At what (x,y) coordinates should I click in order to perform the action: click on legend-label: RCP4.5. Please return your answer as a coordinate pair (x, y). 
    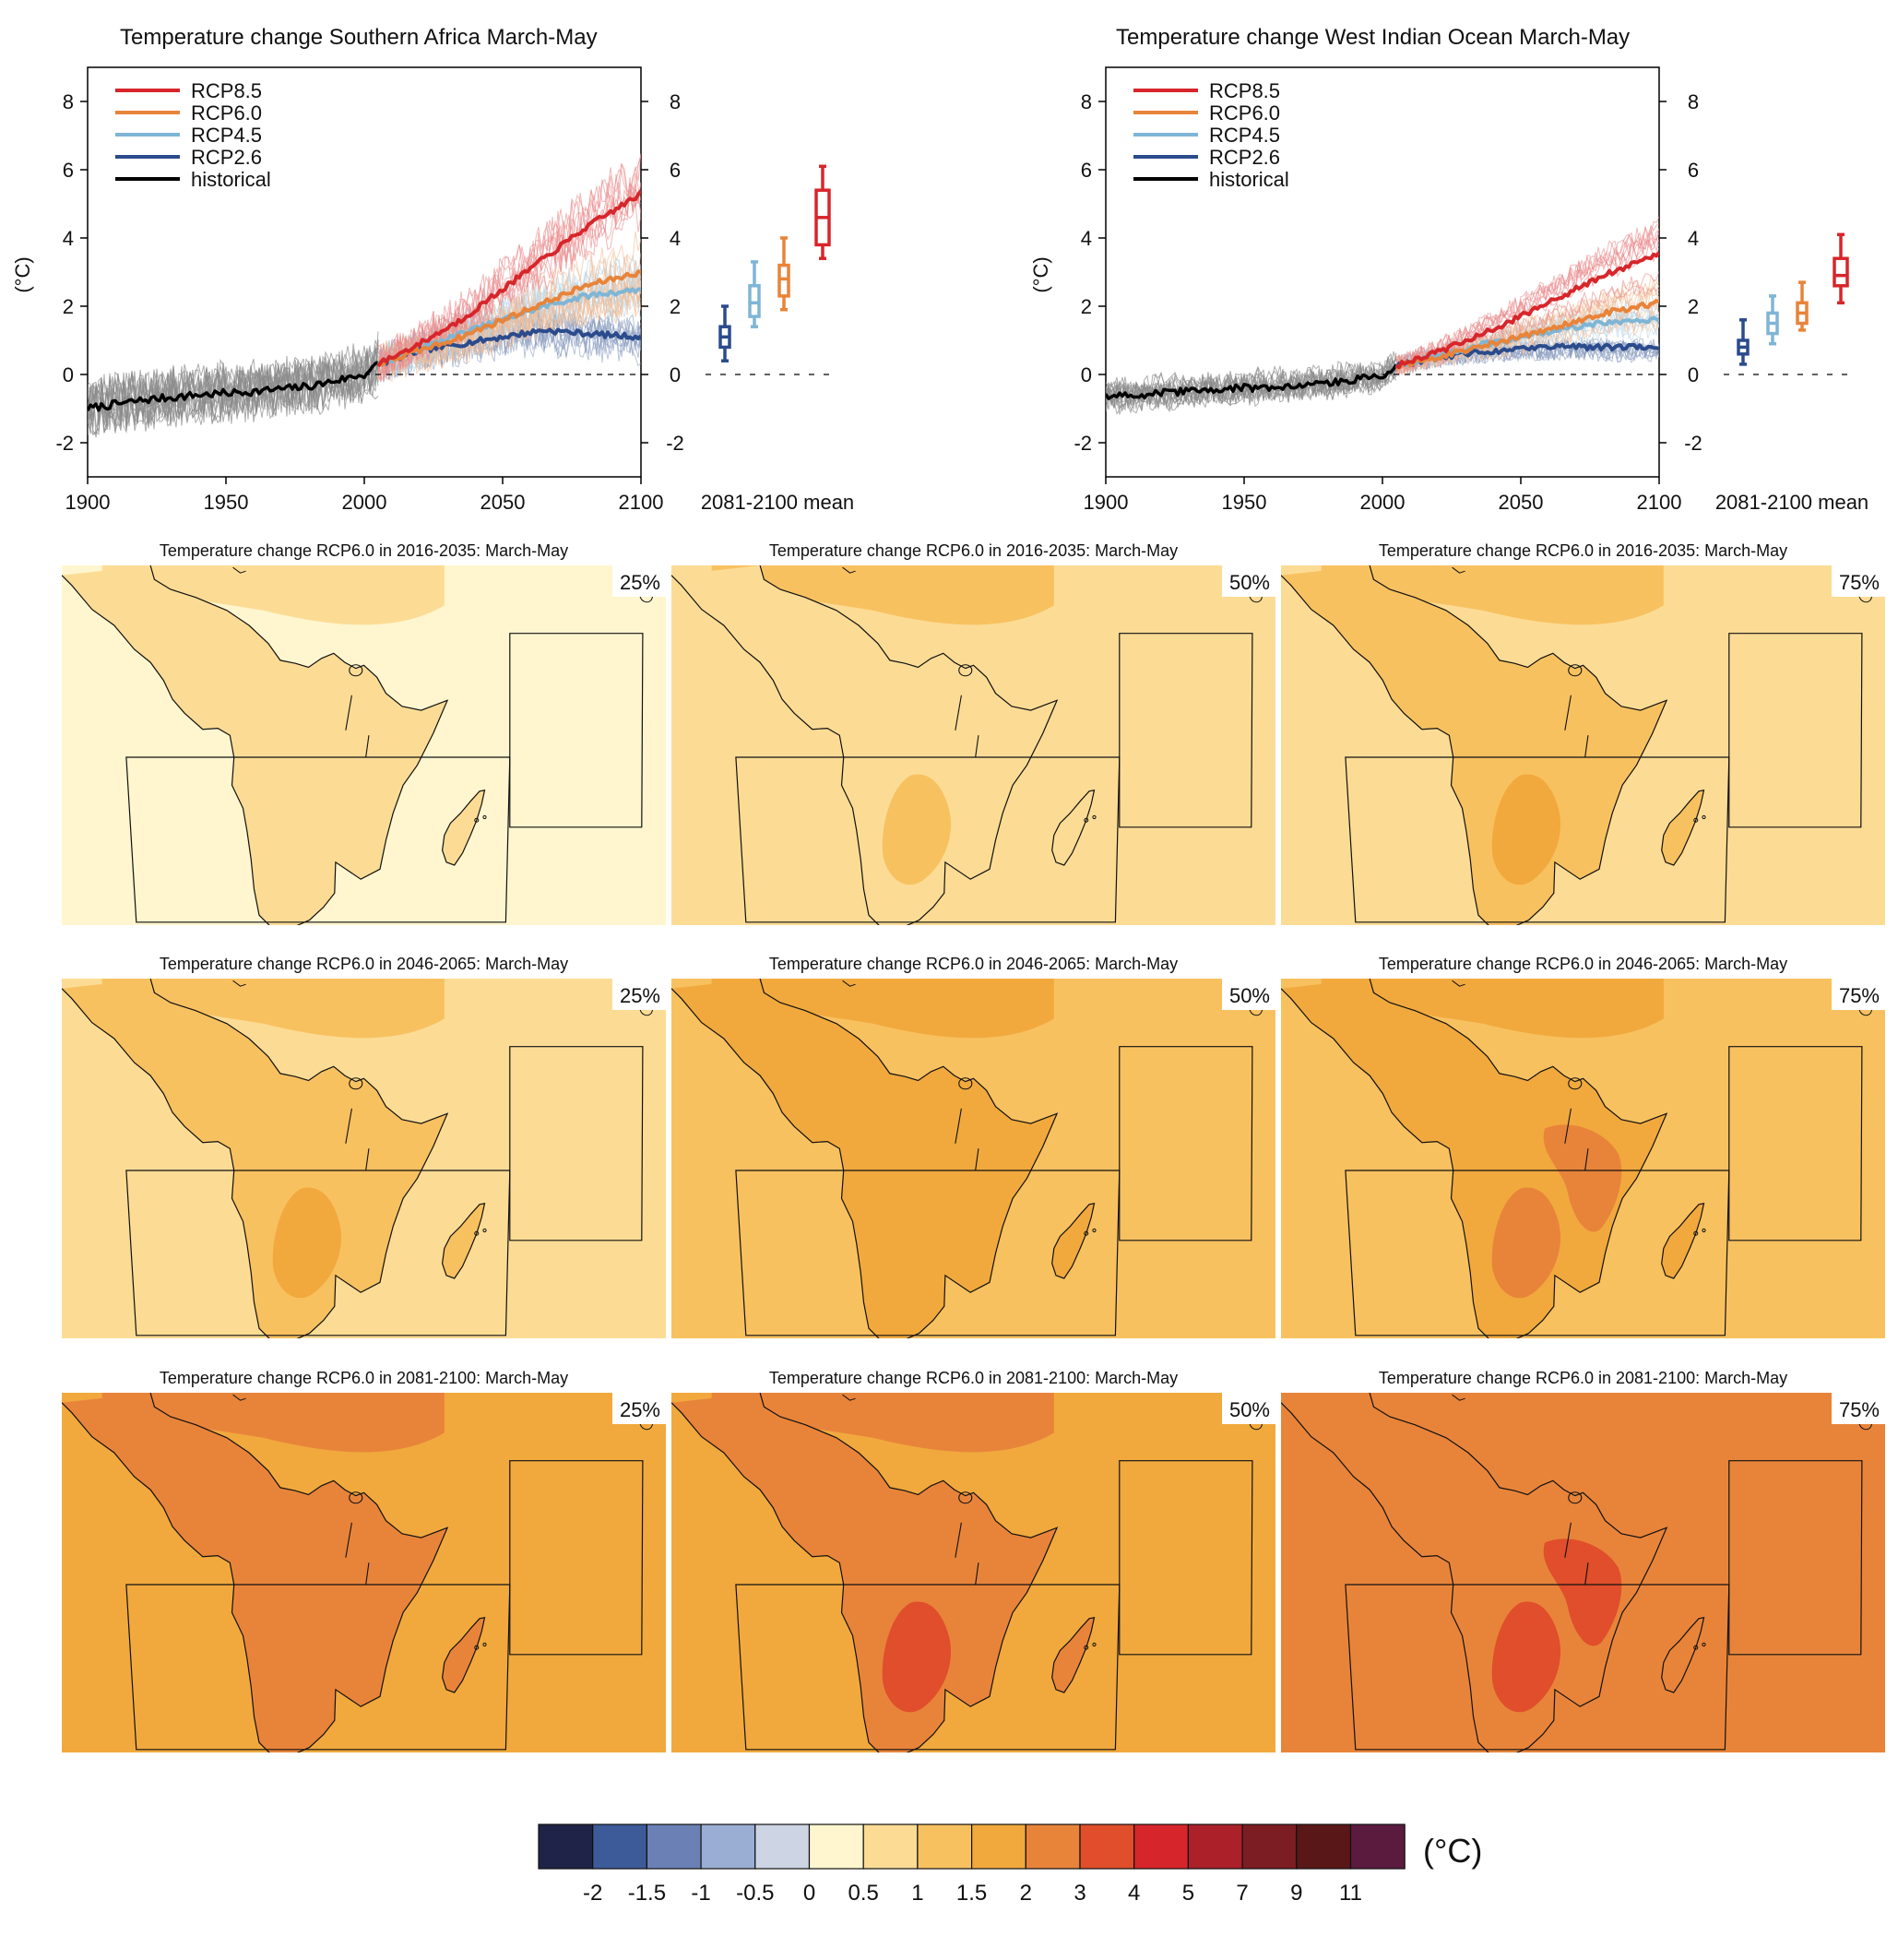
    Looking at the image, I should click on (1245, 135).